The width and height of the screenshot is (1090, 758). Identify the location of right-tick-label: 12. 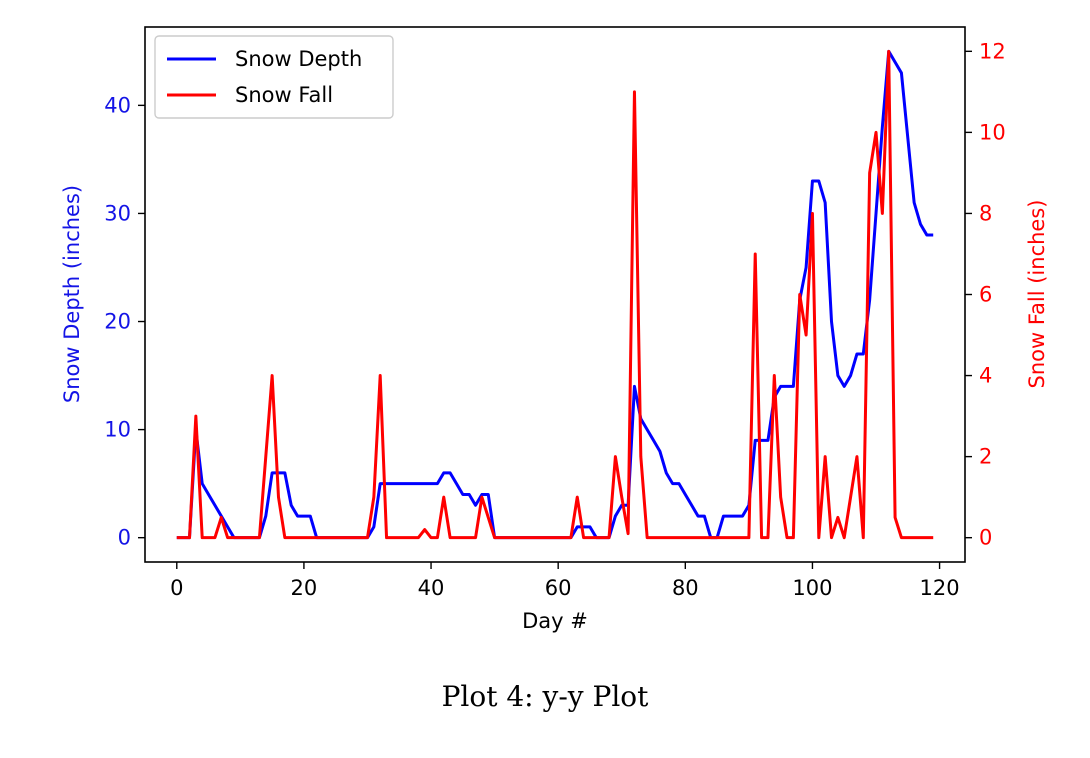
(992, 51).